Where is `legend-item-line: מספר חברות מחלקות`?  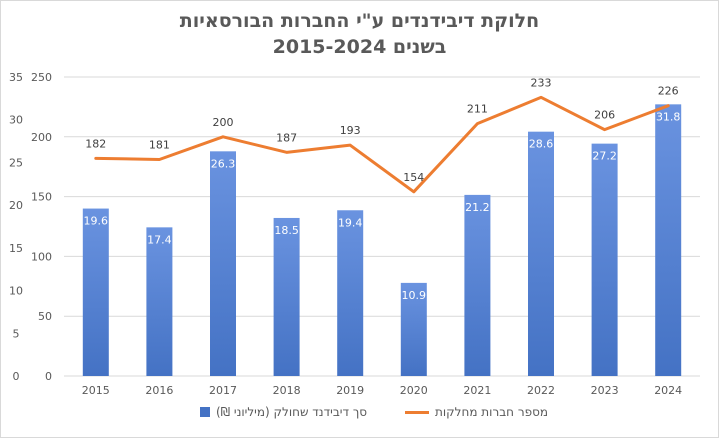 legend-item-line: מספר חברות מחלקות is located at coordinates (476, 412).